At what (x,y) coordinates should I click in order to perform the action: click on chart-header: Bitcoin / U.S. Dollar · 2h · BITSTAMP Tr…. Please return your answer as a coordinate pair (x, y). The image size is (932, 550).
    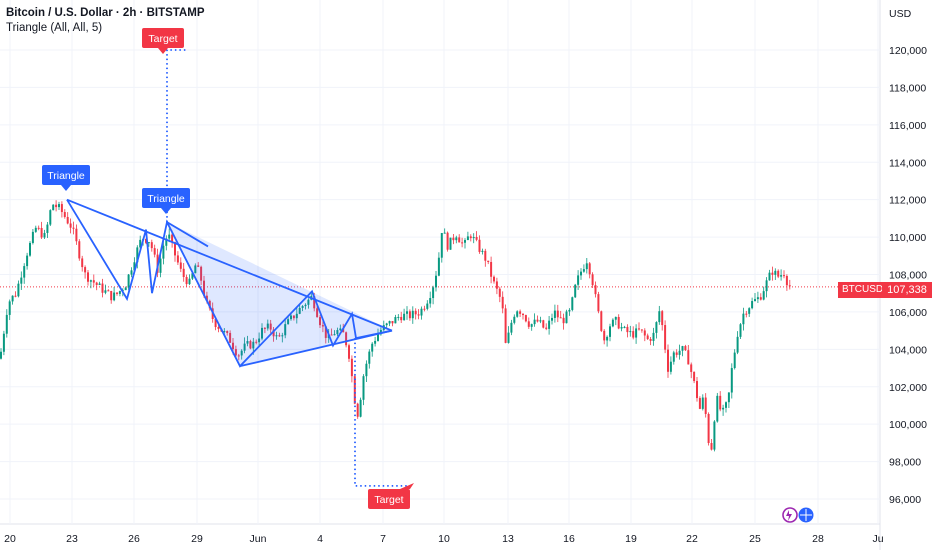
    Looking at the image, I should click on (105, 21).